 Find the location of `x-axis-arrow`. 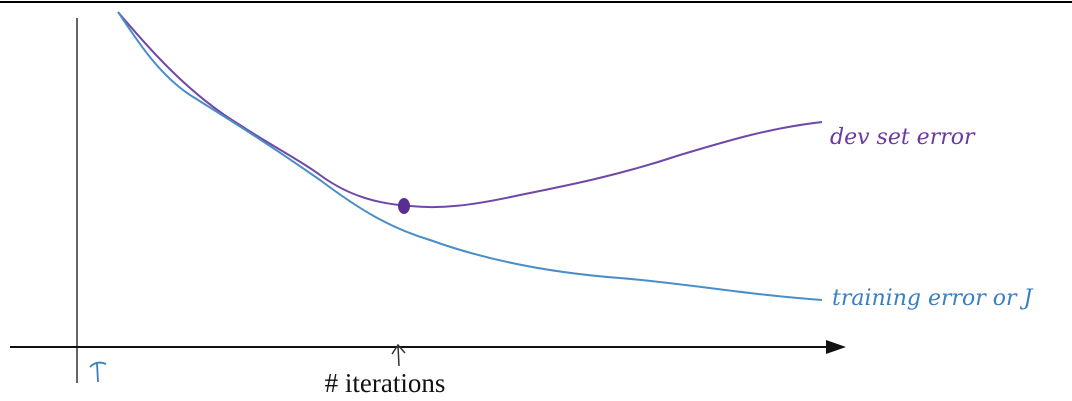

x-axis-arrow is located at coordinates (836, 347).